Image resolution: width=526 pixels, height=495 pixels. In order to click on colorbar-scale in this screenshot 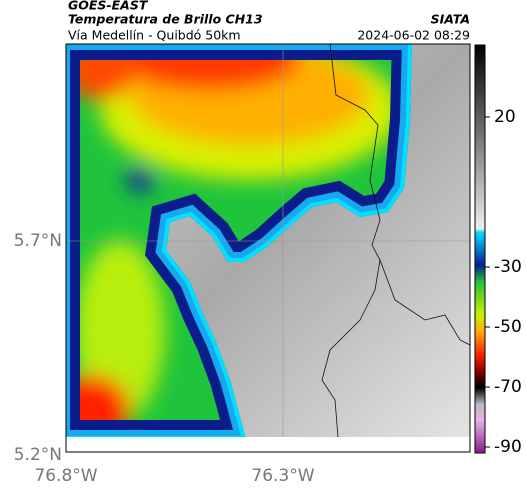, I will do `click(480, 249)`.